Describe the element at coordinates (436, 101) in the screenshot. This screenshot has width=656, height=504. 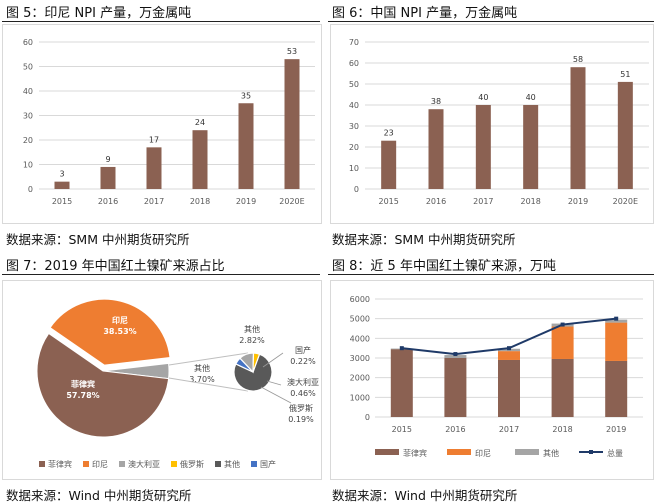
I see `data-label: 38` at that location.